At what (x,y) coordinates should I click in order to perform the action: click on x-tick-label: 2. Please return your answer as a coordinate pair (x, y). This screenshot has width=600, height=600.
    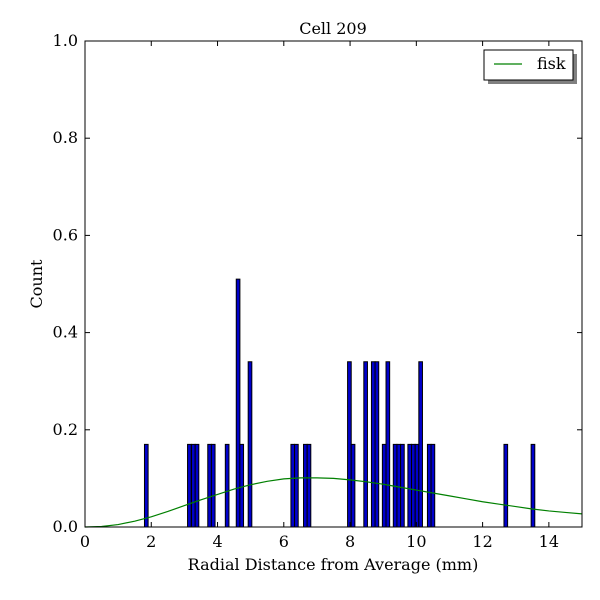
    Looking at the image, I should click on (151, 541).